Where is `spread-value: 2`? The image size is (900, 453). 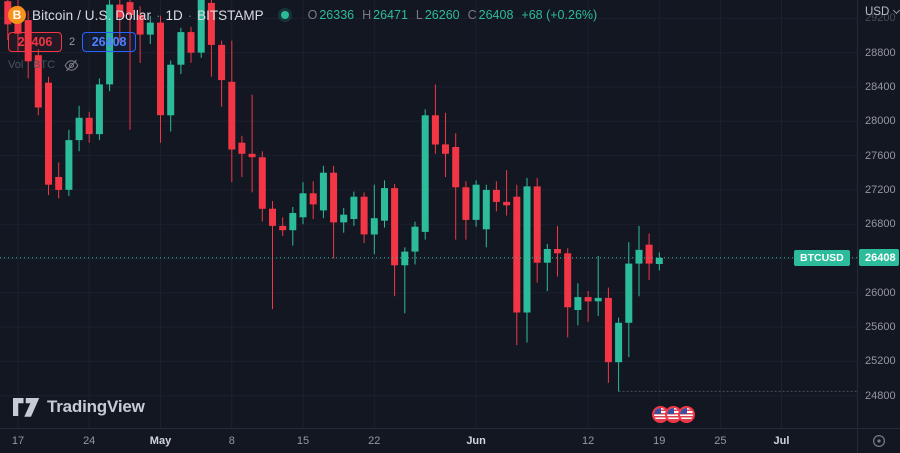
spread-value: 2 is located at coordinates (72, 42).